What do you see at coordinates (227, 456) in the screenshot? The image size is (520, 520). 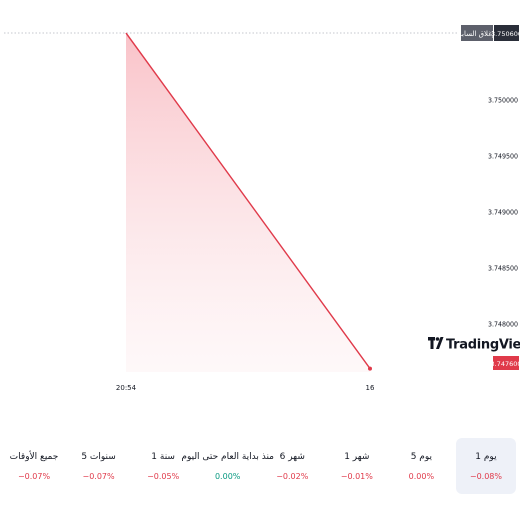 I see `period-label: منذ بداية العام حتى اليوم` at bounding box center [227, 456].